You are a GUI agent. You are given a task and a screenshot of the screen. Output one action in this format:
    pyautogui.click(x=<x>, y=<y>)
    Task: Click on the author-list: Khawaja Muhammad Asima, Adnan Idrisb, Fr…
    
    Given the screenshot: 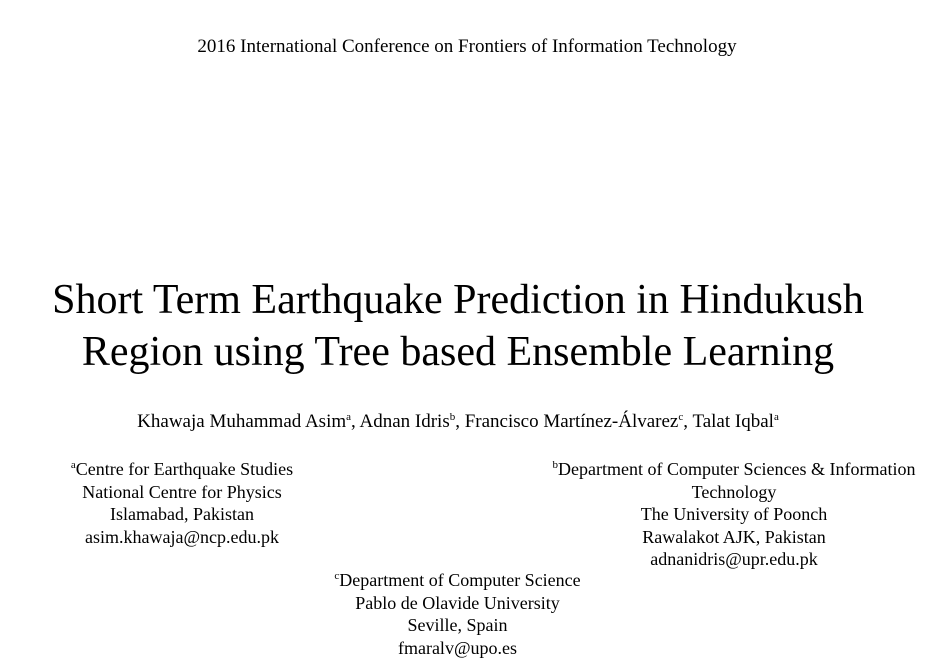 What is the action you would take?
    pyautogui.click(x=458, y=422)
    